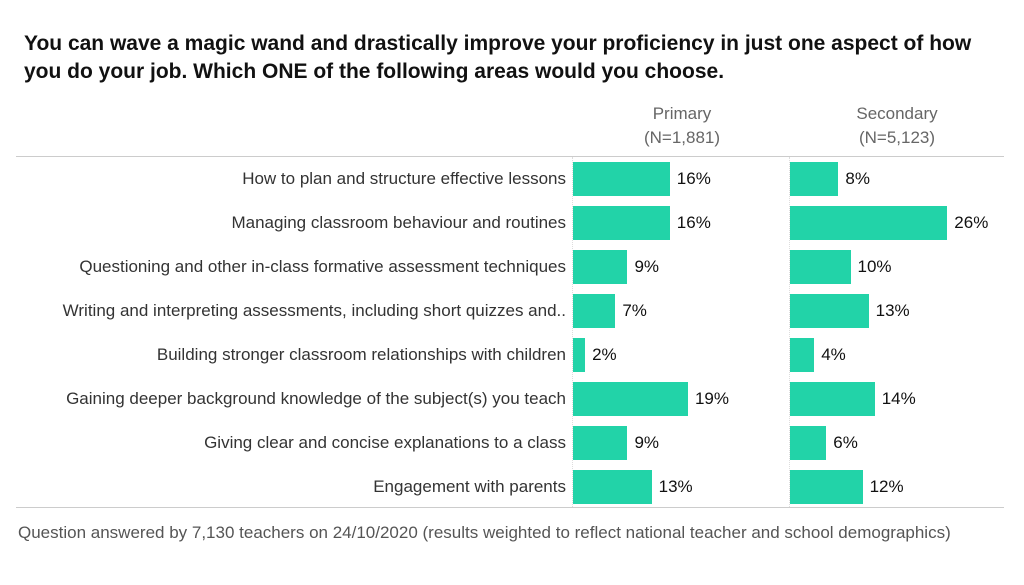 Image resolution: width=1024 pixels, height=585 pixels. What do you see at coordinates (874, 266) in the screenshot?
I see `secondary-value-label: 10%` at bounding box center [874, 266].